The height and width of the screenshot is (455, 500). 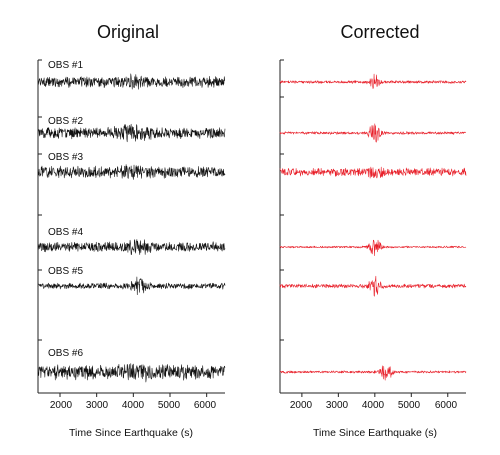 I want to click on x-ticks-original, so click(x=133, y=395).